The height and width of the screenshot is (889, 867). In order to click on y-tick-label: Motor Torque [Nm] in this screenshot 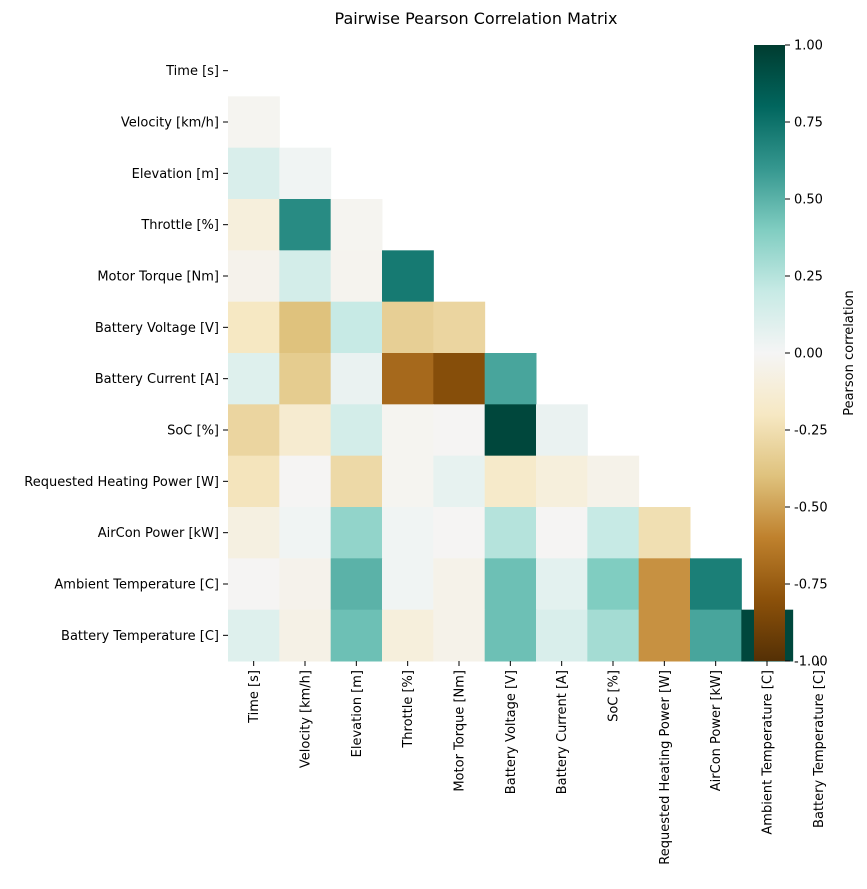, I will do `click(158, 277)`.